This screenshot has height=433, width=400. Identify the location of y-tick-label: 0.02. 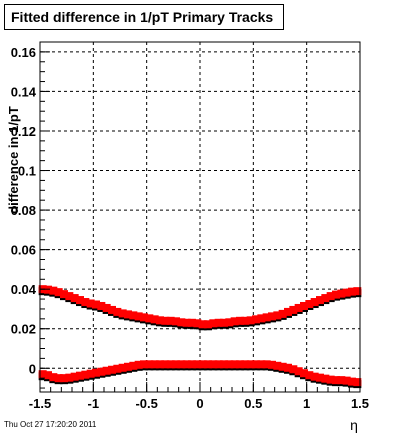
(23, 329).